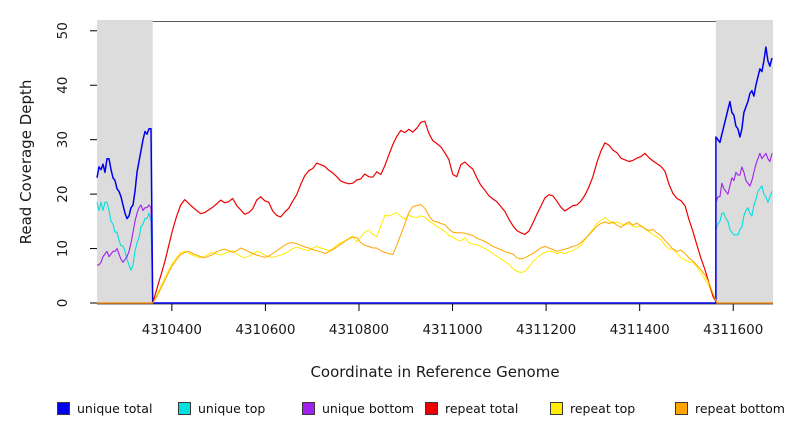 The image size is (792, 432). I want to click on legend-item-unique-top: unique top, so click(221, 408).